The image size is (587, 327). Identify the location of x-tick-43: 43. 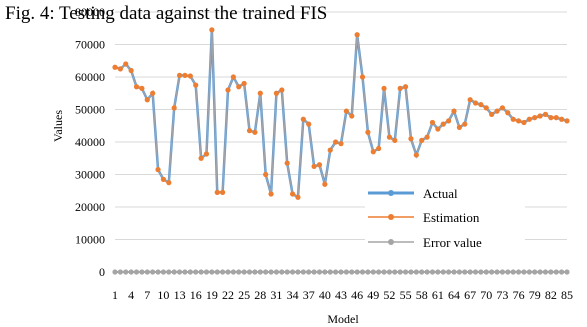
(341, 295).